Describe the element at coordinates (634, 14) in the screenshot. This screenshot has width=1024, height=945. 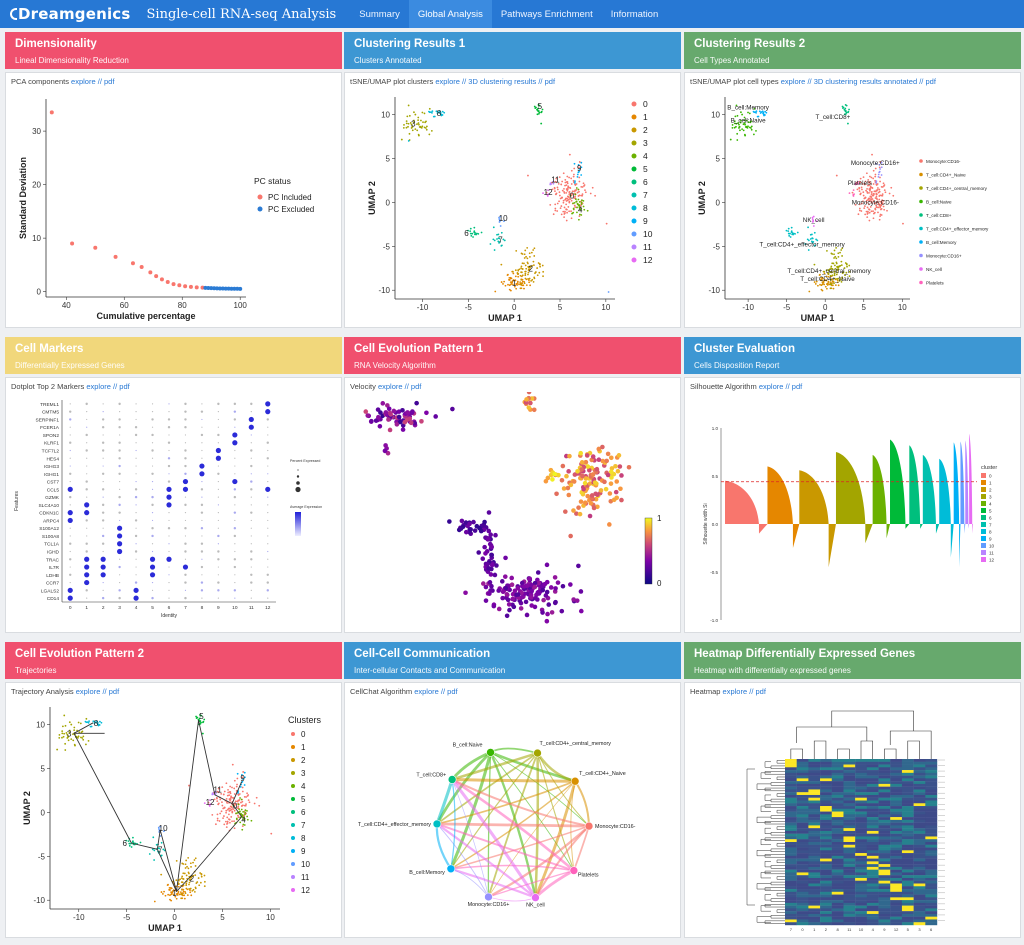
I see `nav-information: Information` at that location.